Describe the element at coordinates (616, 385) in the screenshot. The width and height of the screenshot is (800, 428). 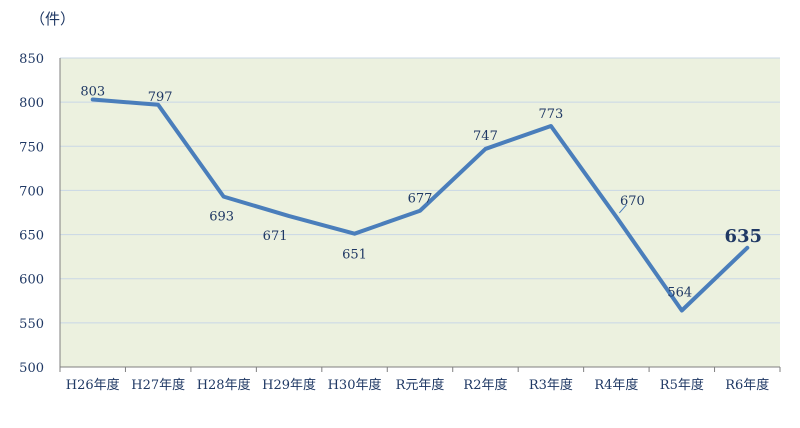
I see `x-tick-label: R4年度` at that location.